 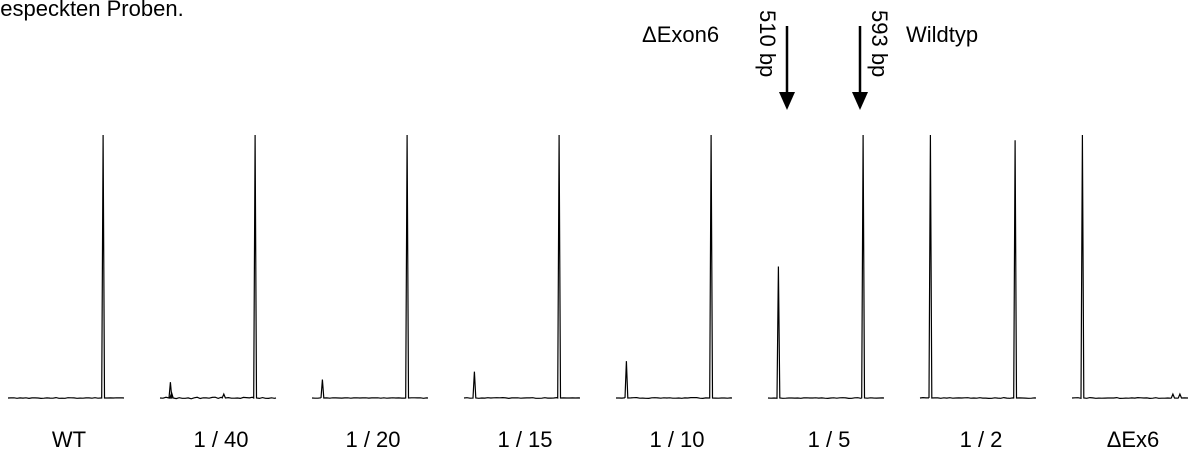 I want to click on panel-label: 1 / 5, so click(x=829, y=439).